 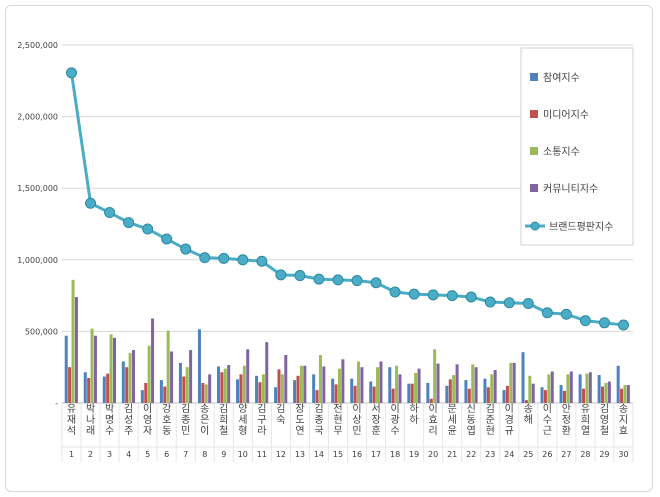 What do you see at coordinates (376, 454) in the screenshot?
I see `rank-label: 17` at bounding box center [376, 454].